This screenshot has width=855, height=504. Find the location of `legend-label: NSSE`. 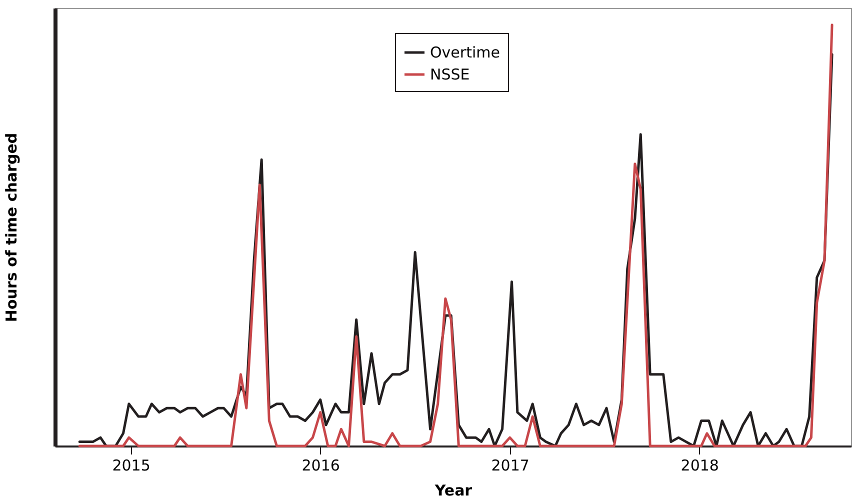

legend-label: NSSE is located at coordinates (450, 75).